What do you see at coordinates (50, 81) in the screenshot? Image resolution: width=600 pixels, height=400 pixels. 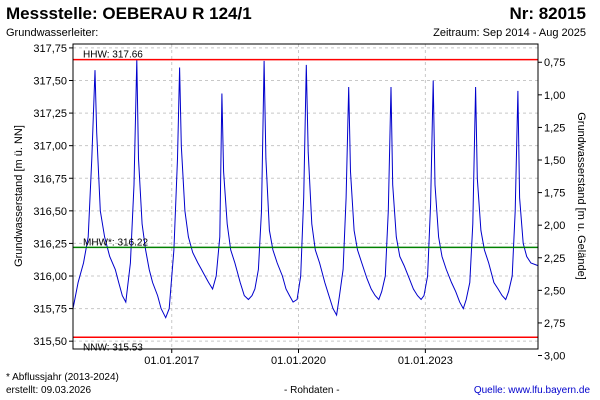 I see `y-tick-label: 317,50` at bounding box center [50, 81].